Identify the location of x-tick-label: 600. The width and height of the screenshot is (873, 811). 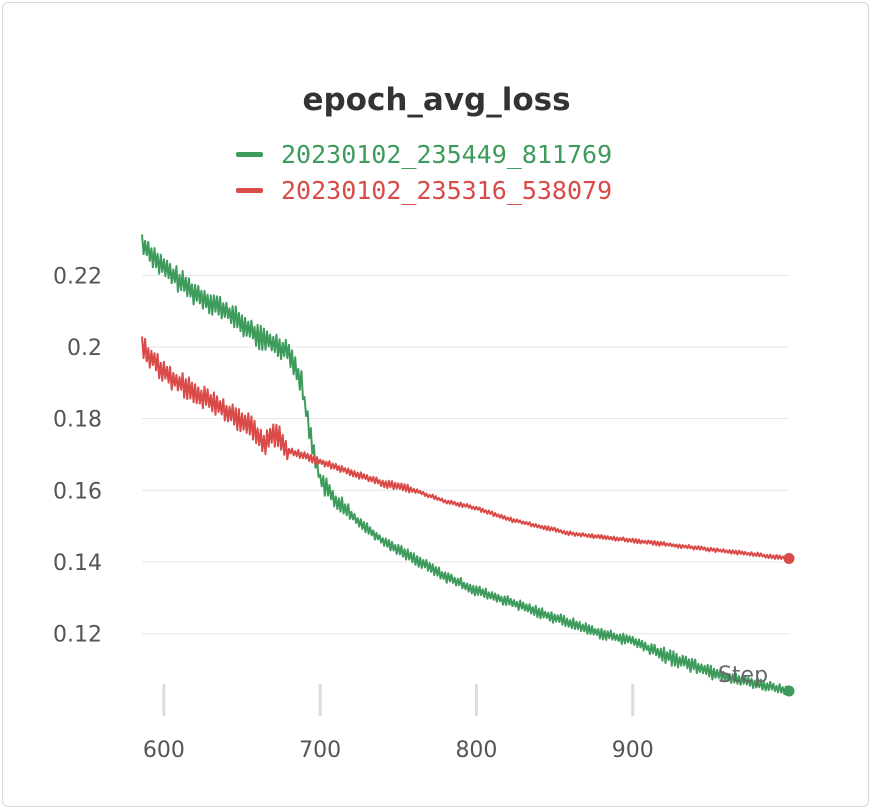
(164, 750).